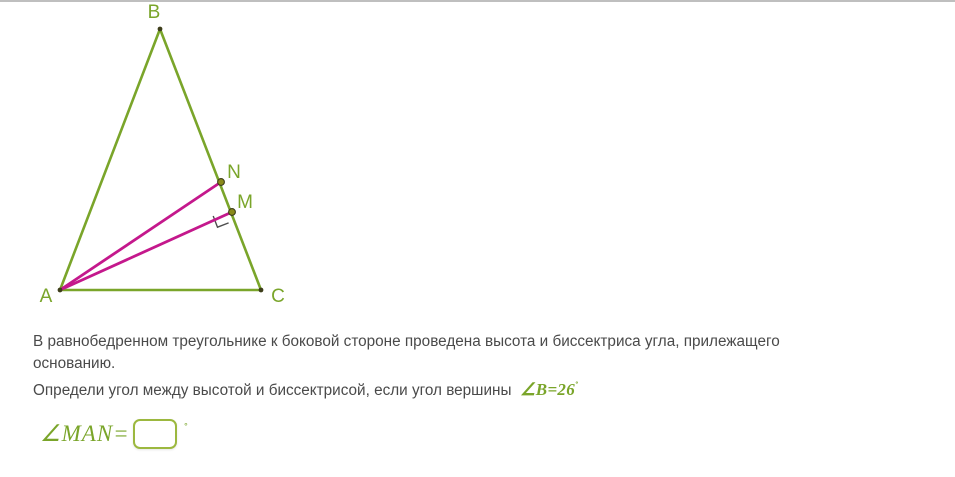 The width and height of the screenshot is (955, 477). I want to click on answer-label: ∠MAN=, so click(85, 433).